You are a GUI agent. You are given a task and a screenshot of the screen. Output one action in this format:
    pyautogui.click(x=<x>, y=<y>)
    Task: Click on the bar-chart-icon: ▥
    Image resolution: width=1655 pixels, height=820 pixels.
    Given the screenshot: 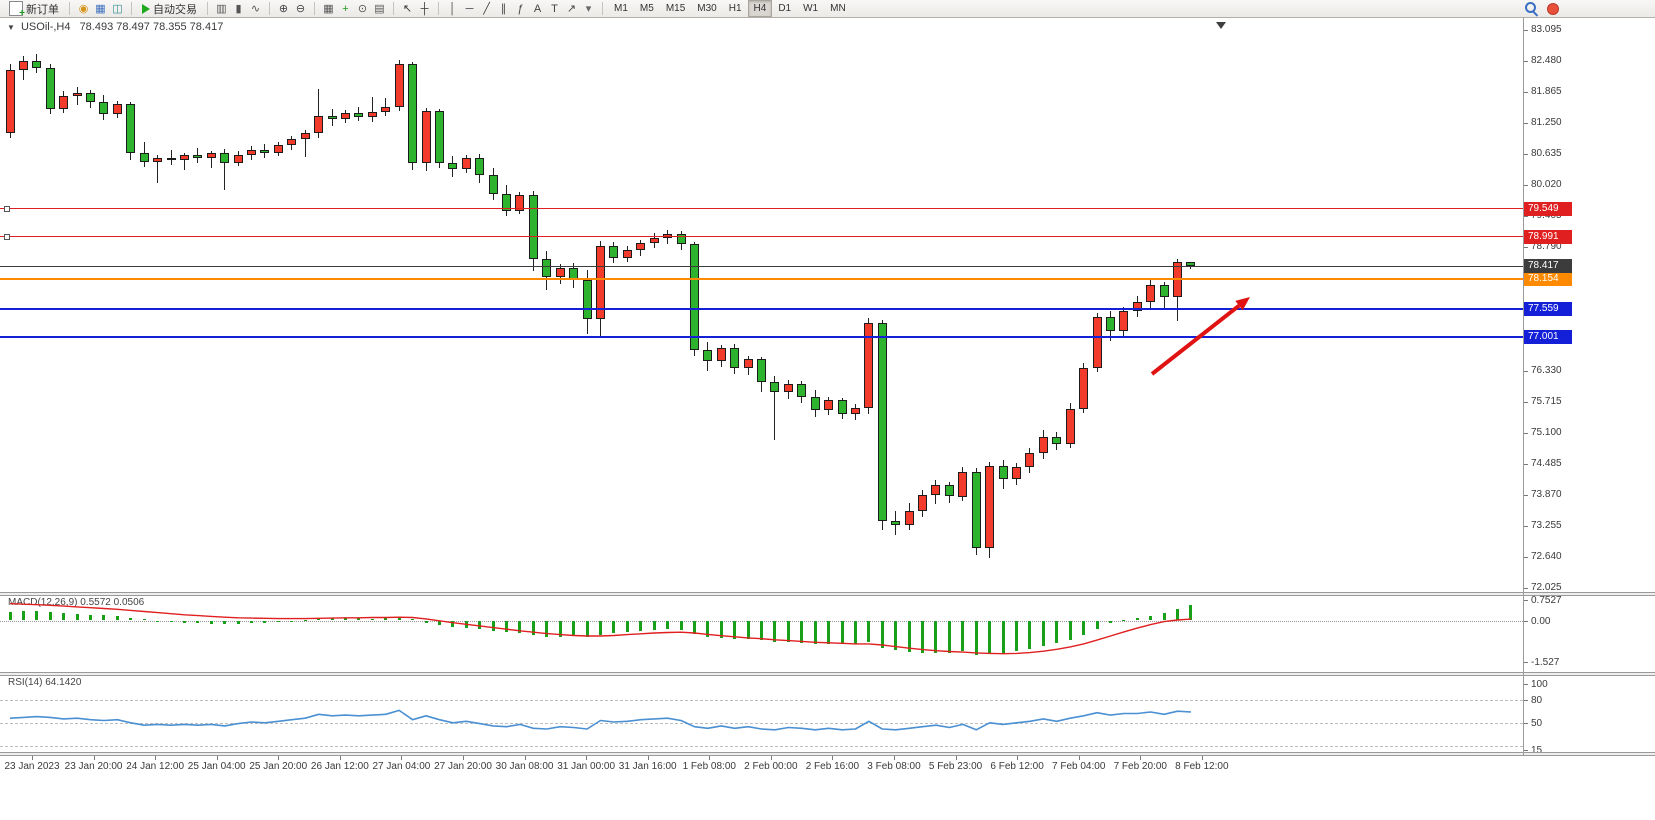 What is the action you would take?
    pyautogui.click(x=221, y=9)
    